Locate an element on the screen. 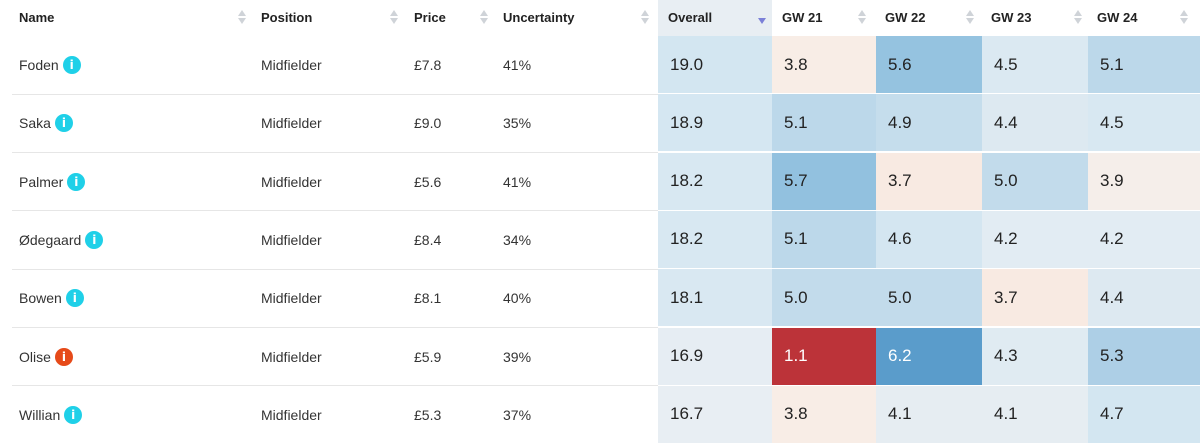 The width and height of the screenshot is (1200, 444). player-name-cell: Willian i is located at coordinates (134, 415).